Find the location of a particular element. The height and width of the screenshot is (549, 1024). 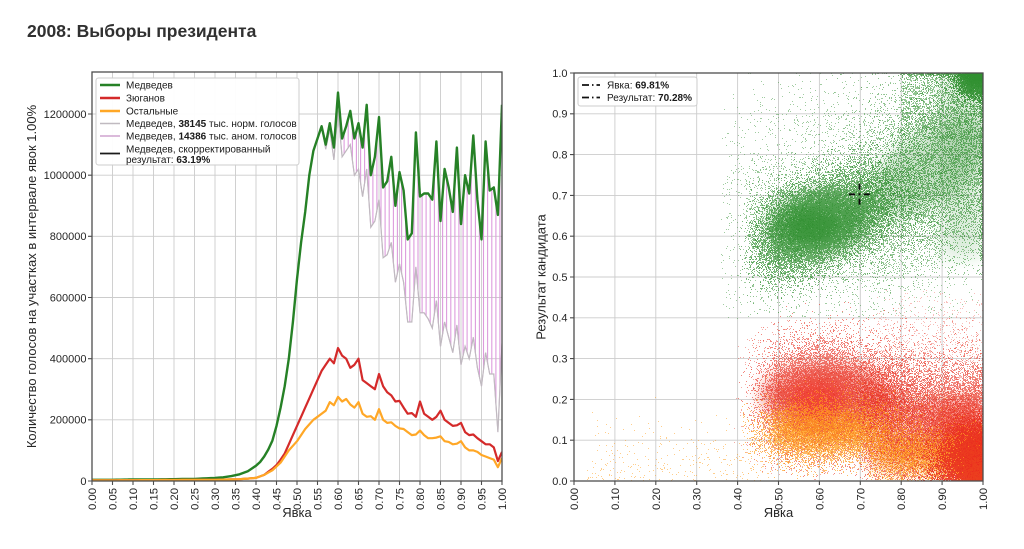

svg-text: 200000 is located at coordinates (68, 421).